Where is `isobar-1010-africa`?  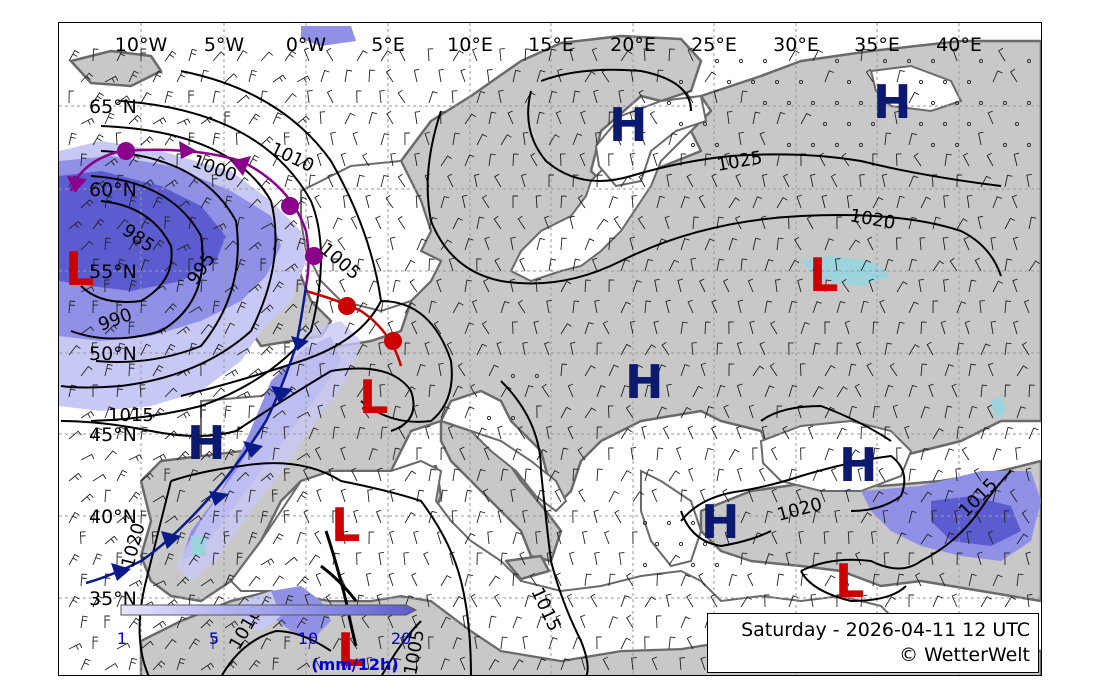
isobar-1010-africa is located at coordinates (276, 652).